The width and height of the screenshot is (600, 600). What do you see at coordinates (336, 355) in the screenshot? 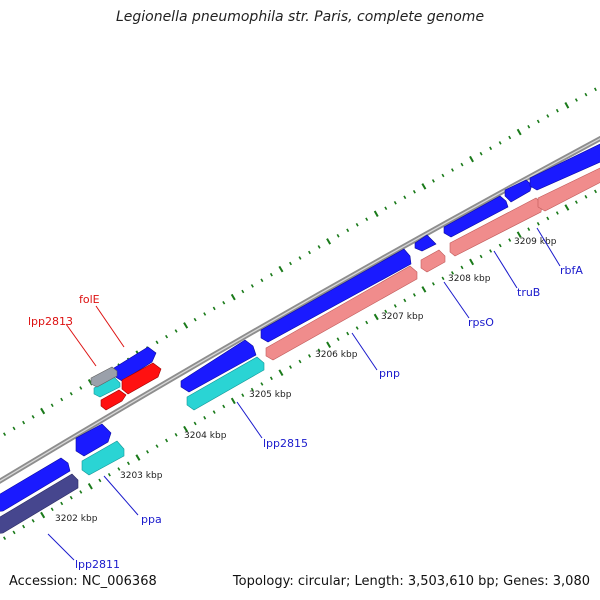
I see `scale-label-3206: 3206 kbp` at bounding box center [336, 355].